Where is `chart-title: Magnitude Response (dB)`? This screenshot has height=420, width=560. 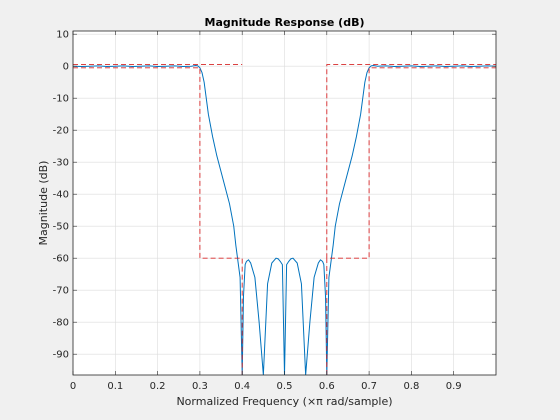 chart-title: Magnitude Response (dB) is located at coordinates (285, 22).